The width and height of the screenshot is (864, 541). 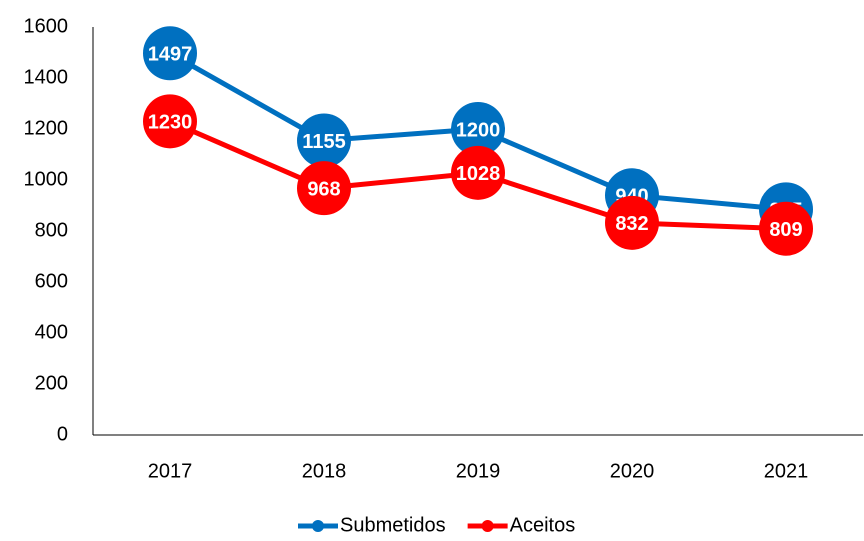 What do you see at coordinates (46, 26) in the screenshot?
I see `y-tick-label: 1600` at bounding box center [46, 26].